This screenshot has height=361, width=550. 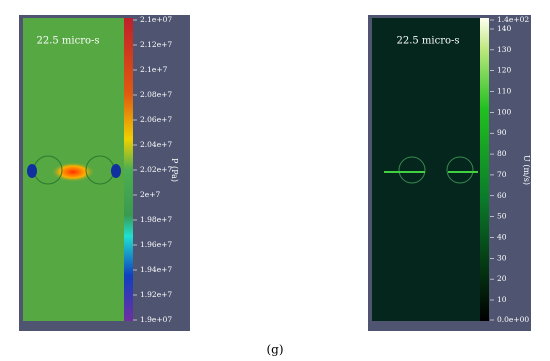 I want to click on tick-label: 1.9e+07, so click(x=156, y=319).